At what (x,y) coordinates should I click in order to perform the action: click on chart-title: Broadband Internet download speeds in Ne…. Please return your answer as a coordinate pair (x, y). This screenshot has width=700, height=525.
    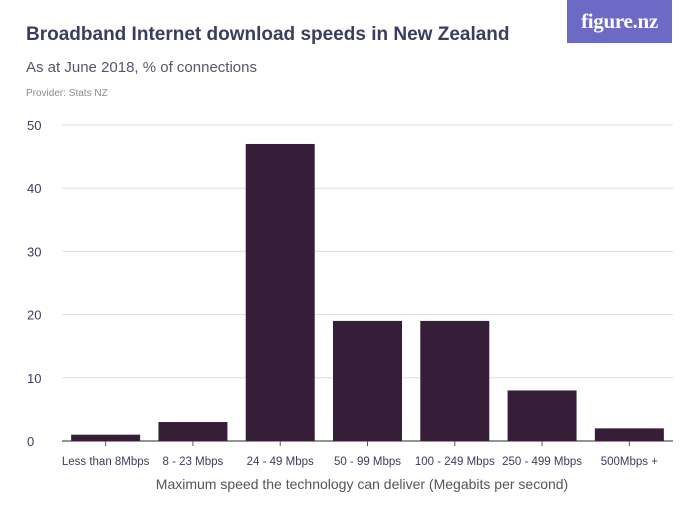
    Looking at the image, I should click on (268, 34).